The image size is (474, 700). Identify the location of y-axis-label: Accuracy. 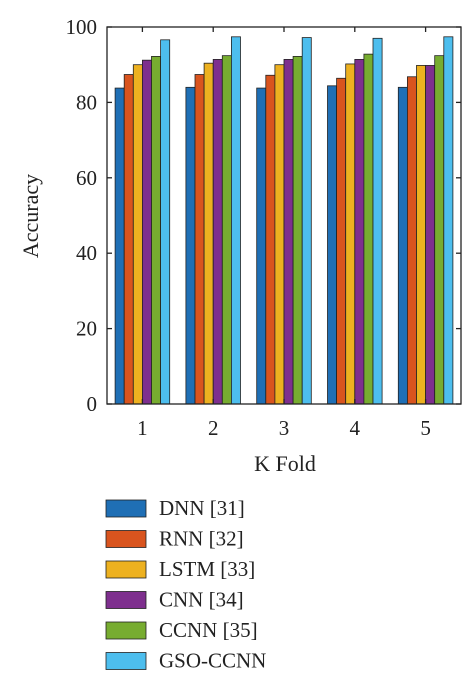
(30, 216).